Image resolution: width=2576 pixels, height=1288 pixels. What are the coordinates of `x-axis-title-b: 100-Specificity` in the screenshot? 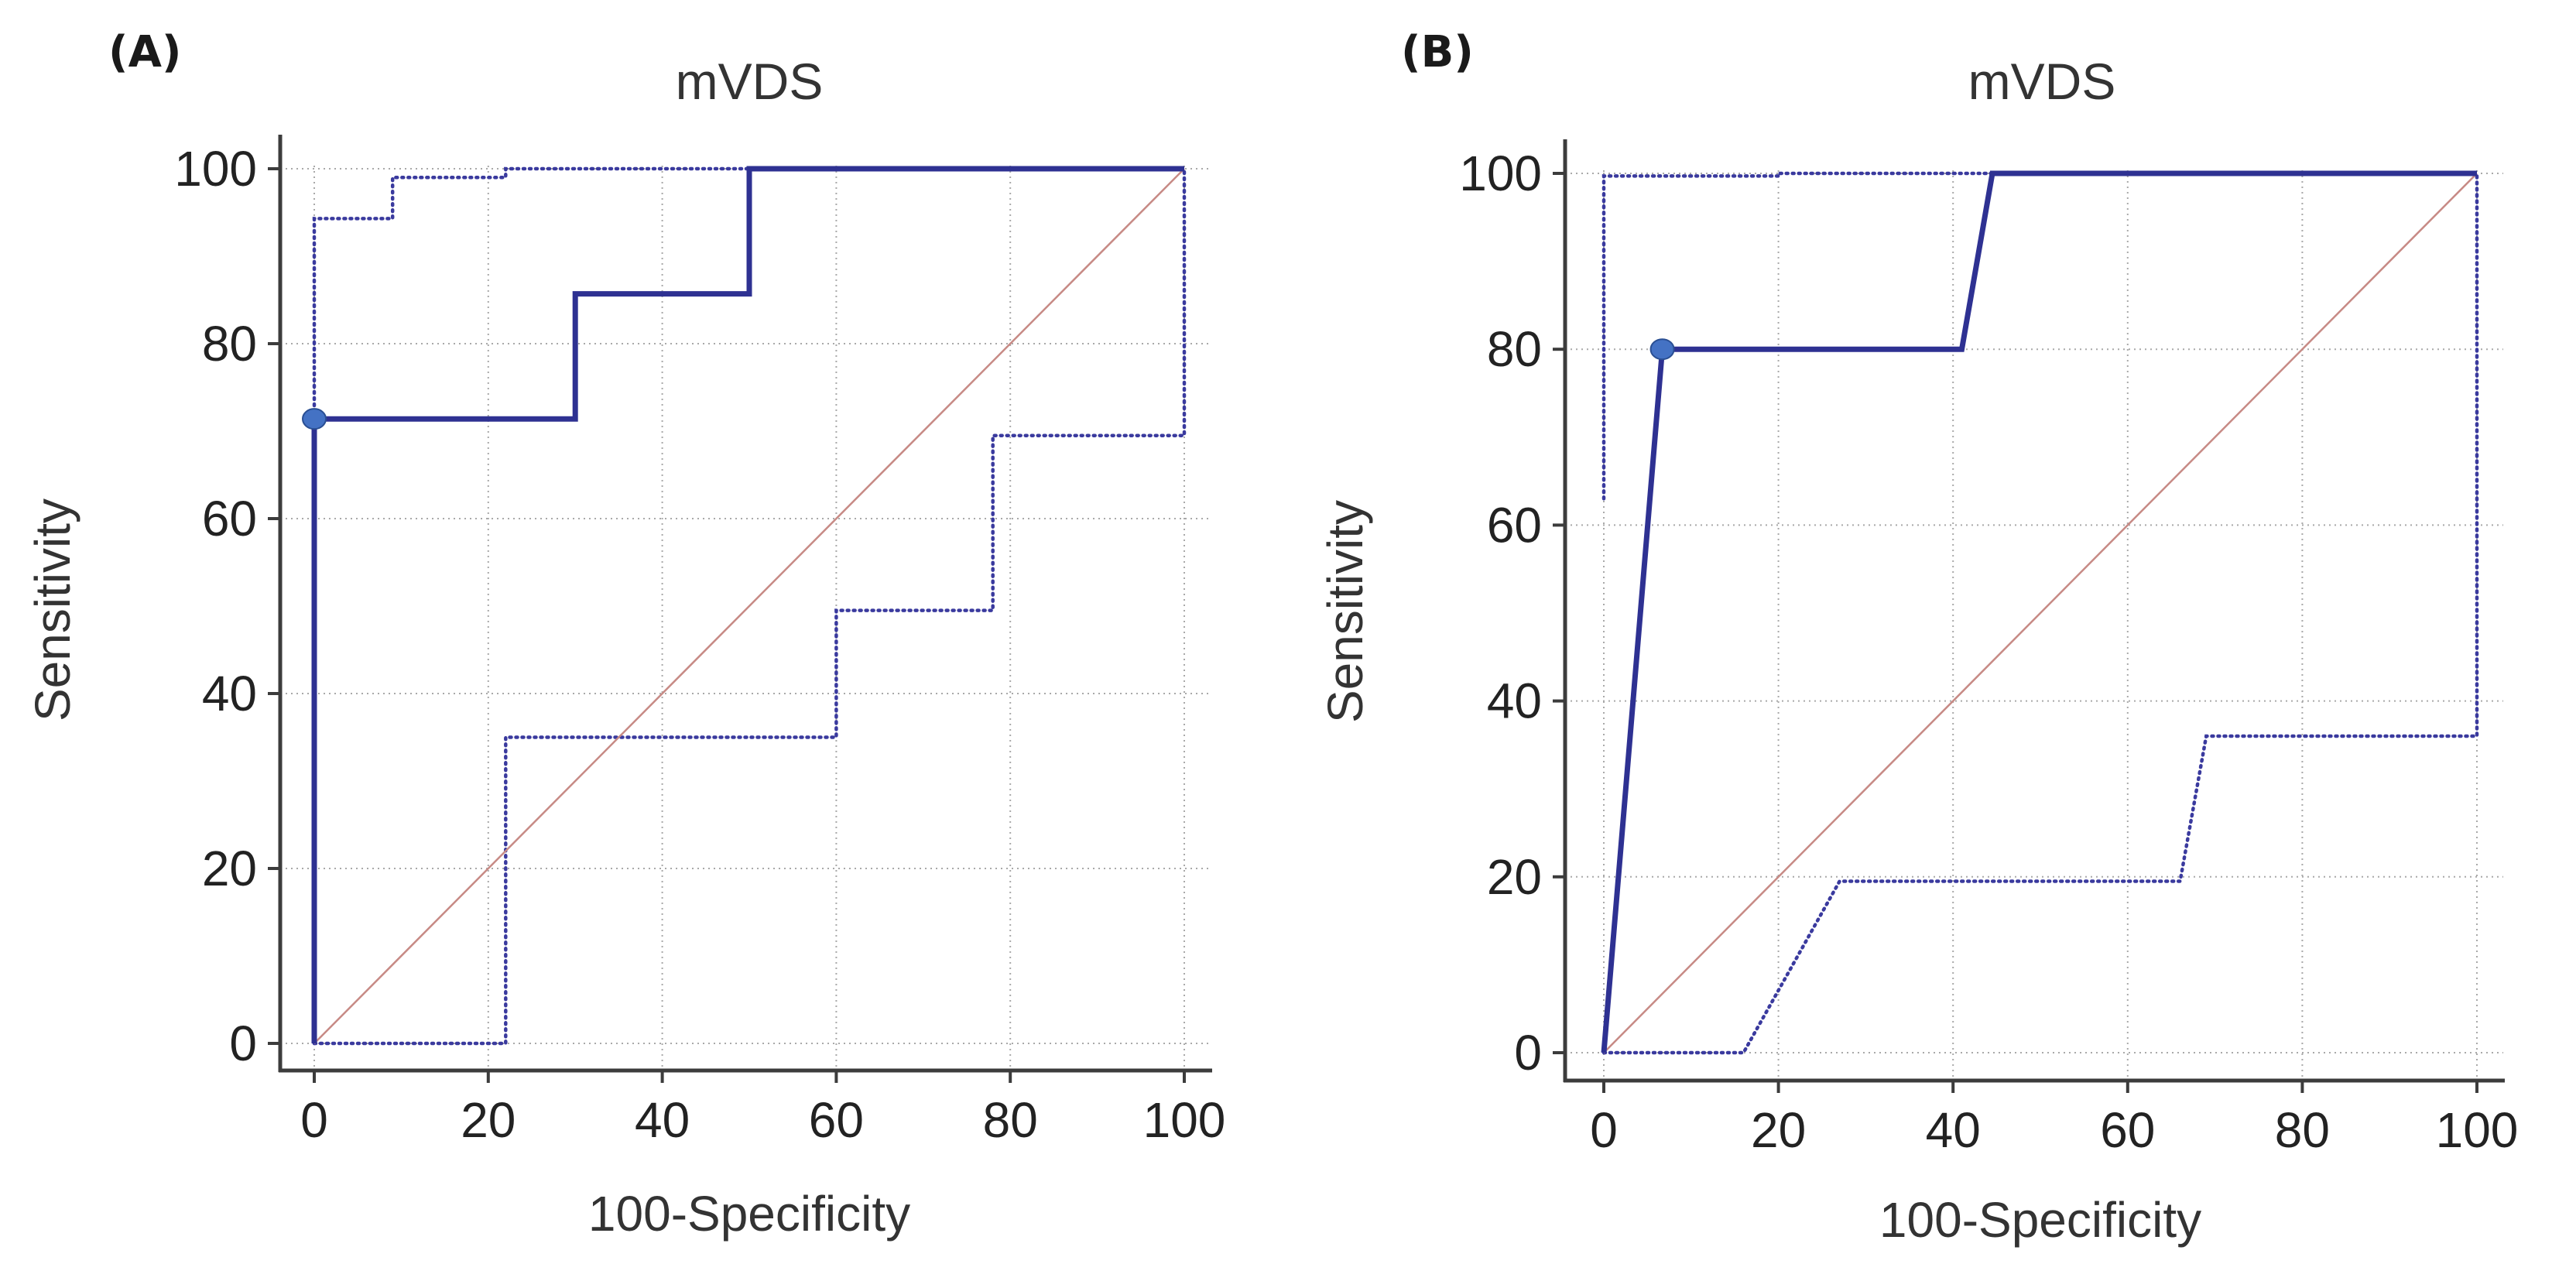 It's located at (2040, 1220).